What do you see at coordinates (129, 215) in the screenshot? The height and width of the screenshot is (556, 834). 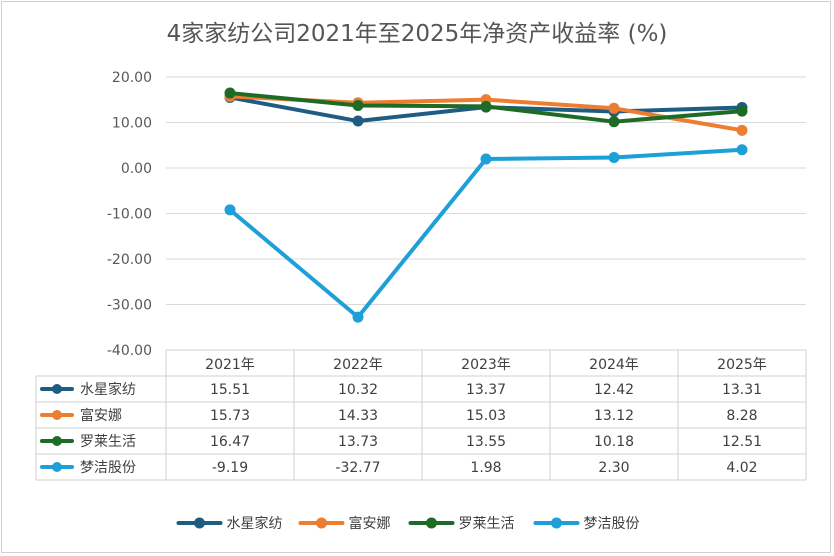 I see `y-tick-label: -10.00` at bounding box center [129, 215].